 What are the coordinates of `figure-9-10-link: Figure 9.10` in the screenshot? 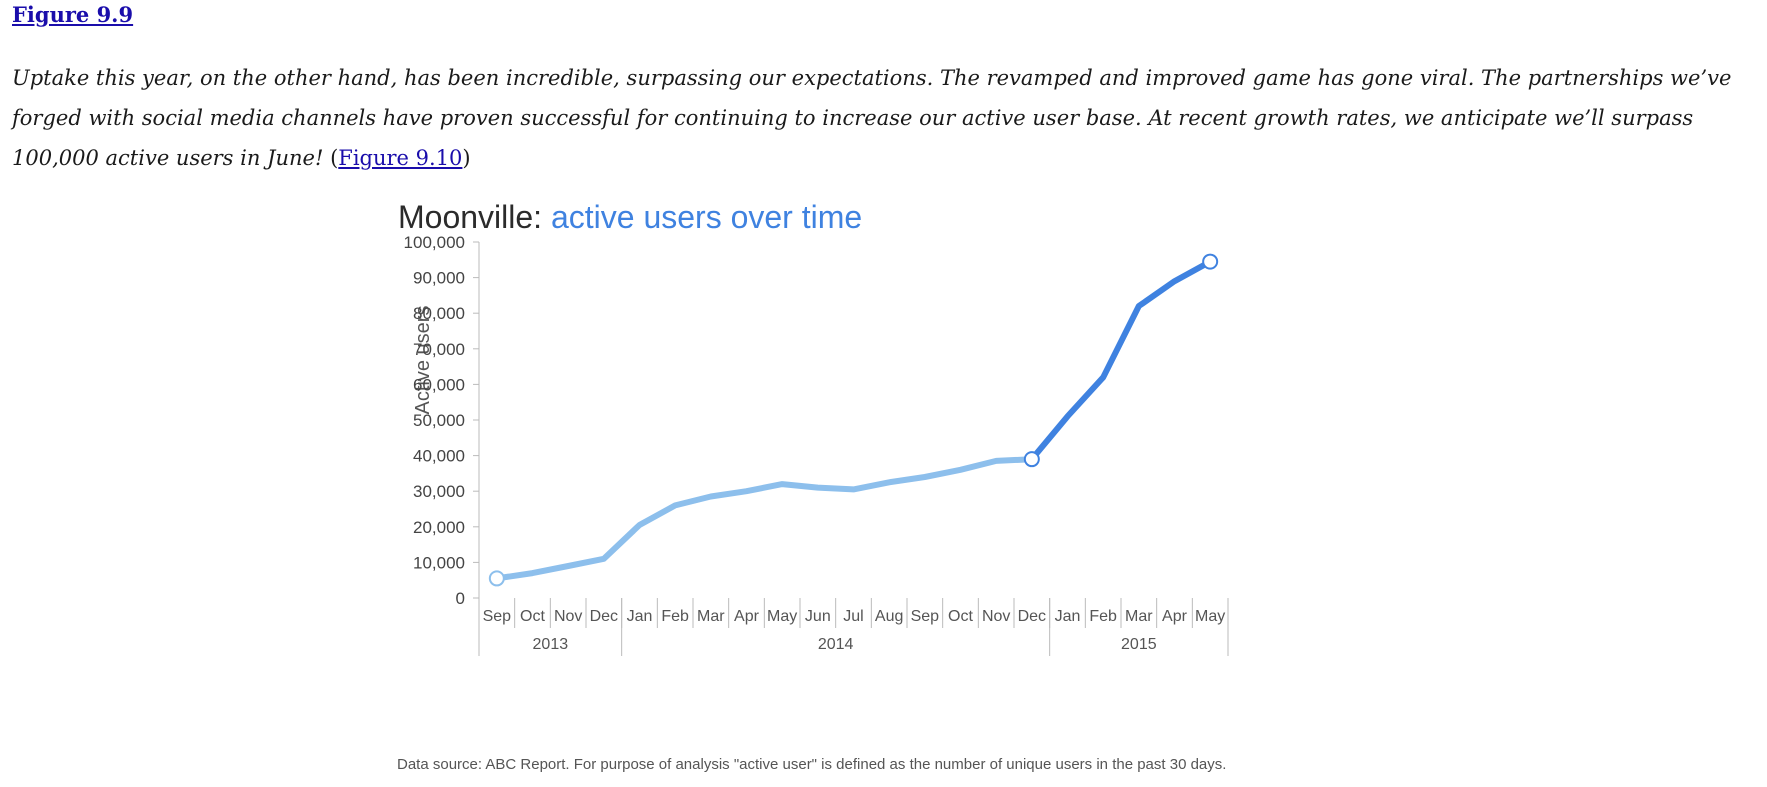 It's located at (400, 158).